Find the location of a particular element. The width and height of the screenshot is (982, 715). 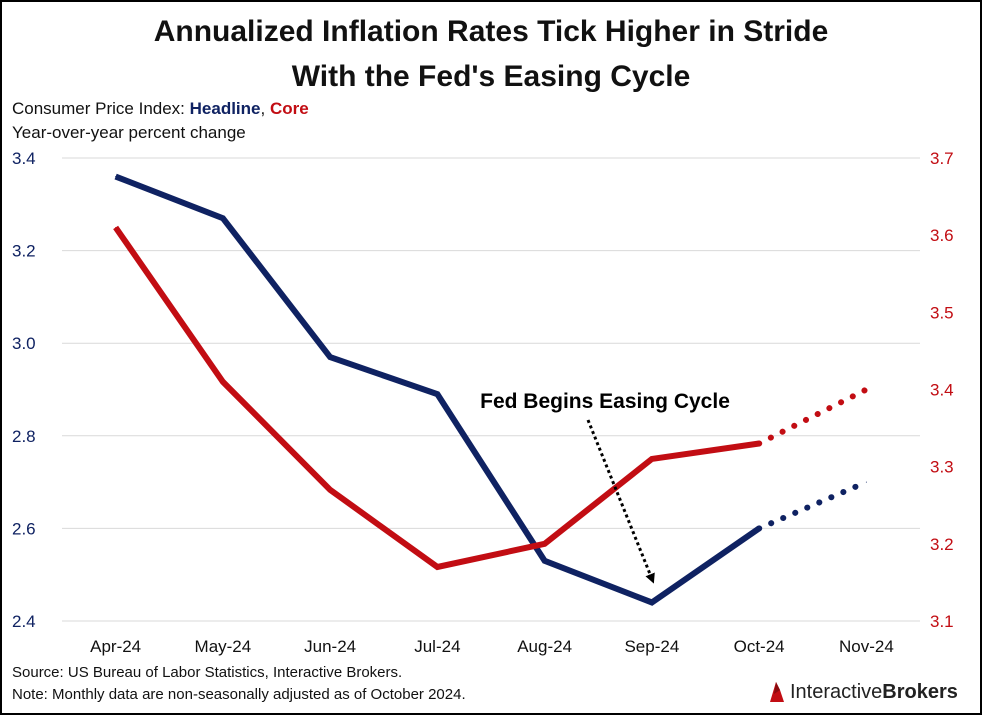

x-axis-tick-label: Nov-24 is located at coordinates (866, 646).